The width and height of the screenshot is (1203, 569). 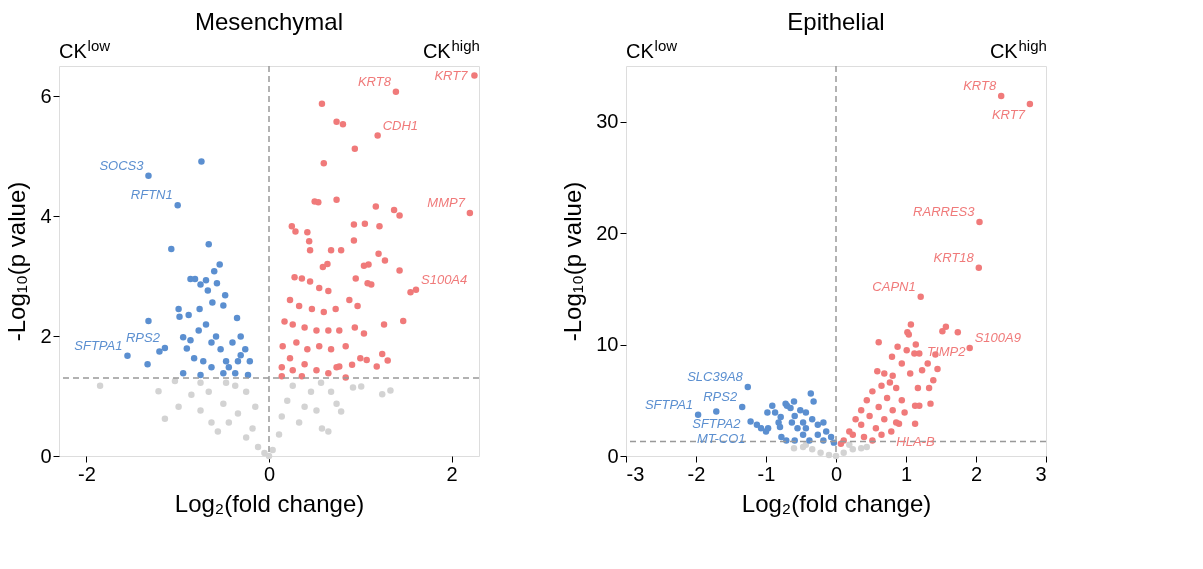 What do you see at coordinates (122, 165) in the screenshot?
I see `annotation: SOCS3` at bounding box center [122, 165].